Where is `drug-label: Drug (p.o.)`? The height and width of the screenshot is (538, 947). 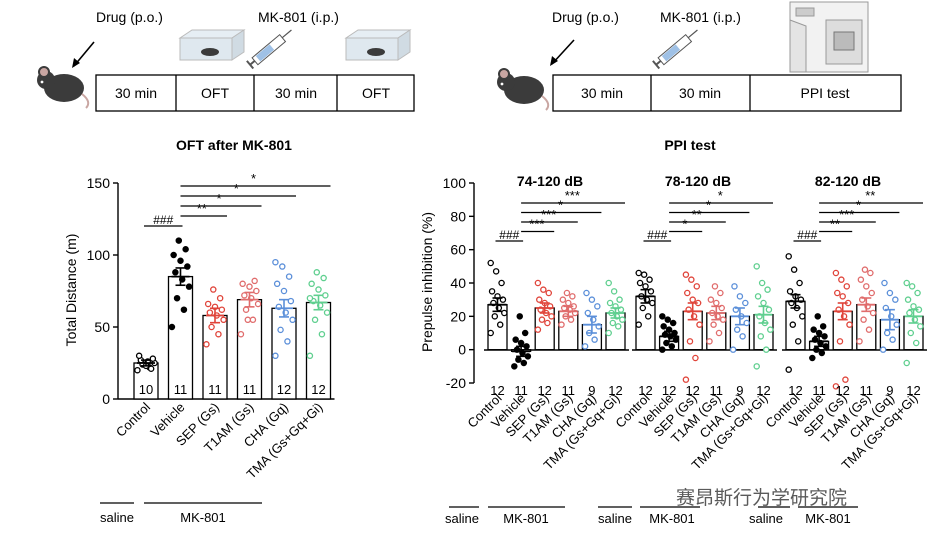 drug-label: Drug (p.o.) is located at coordinates (585, 17).